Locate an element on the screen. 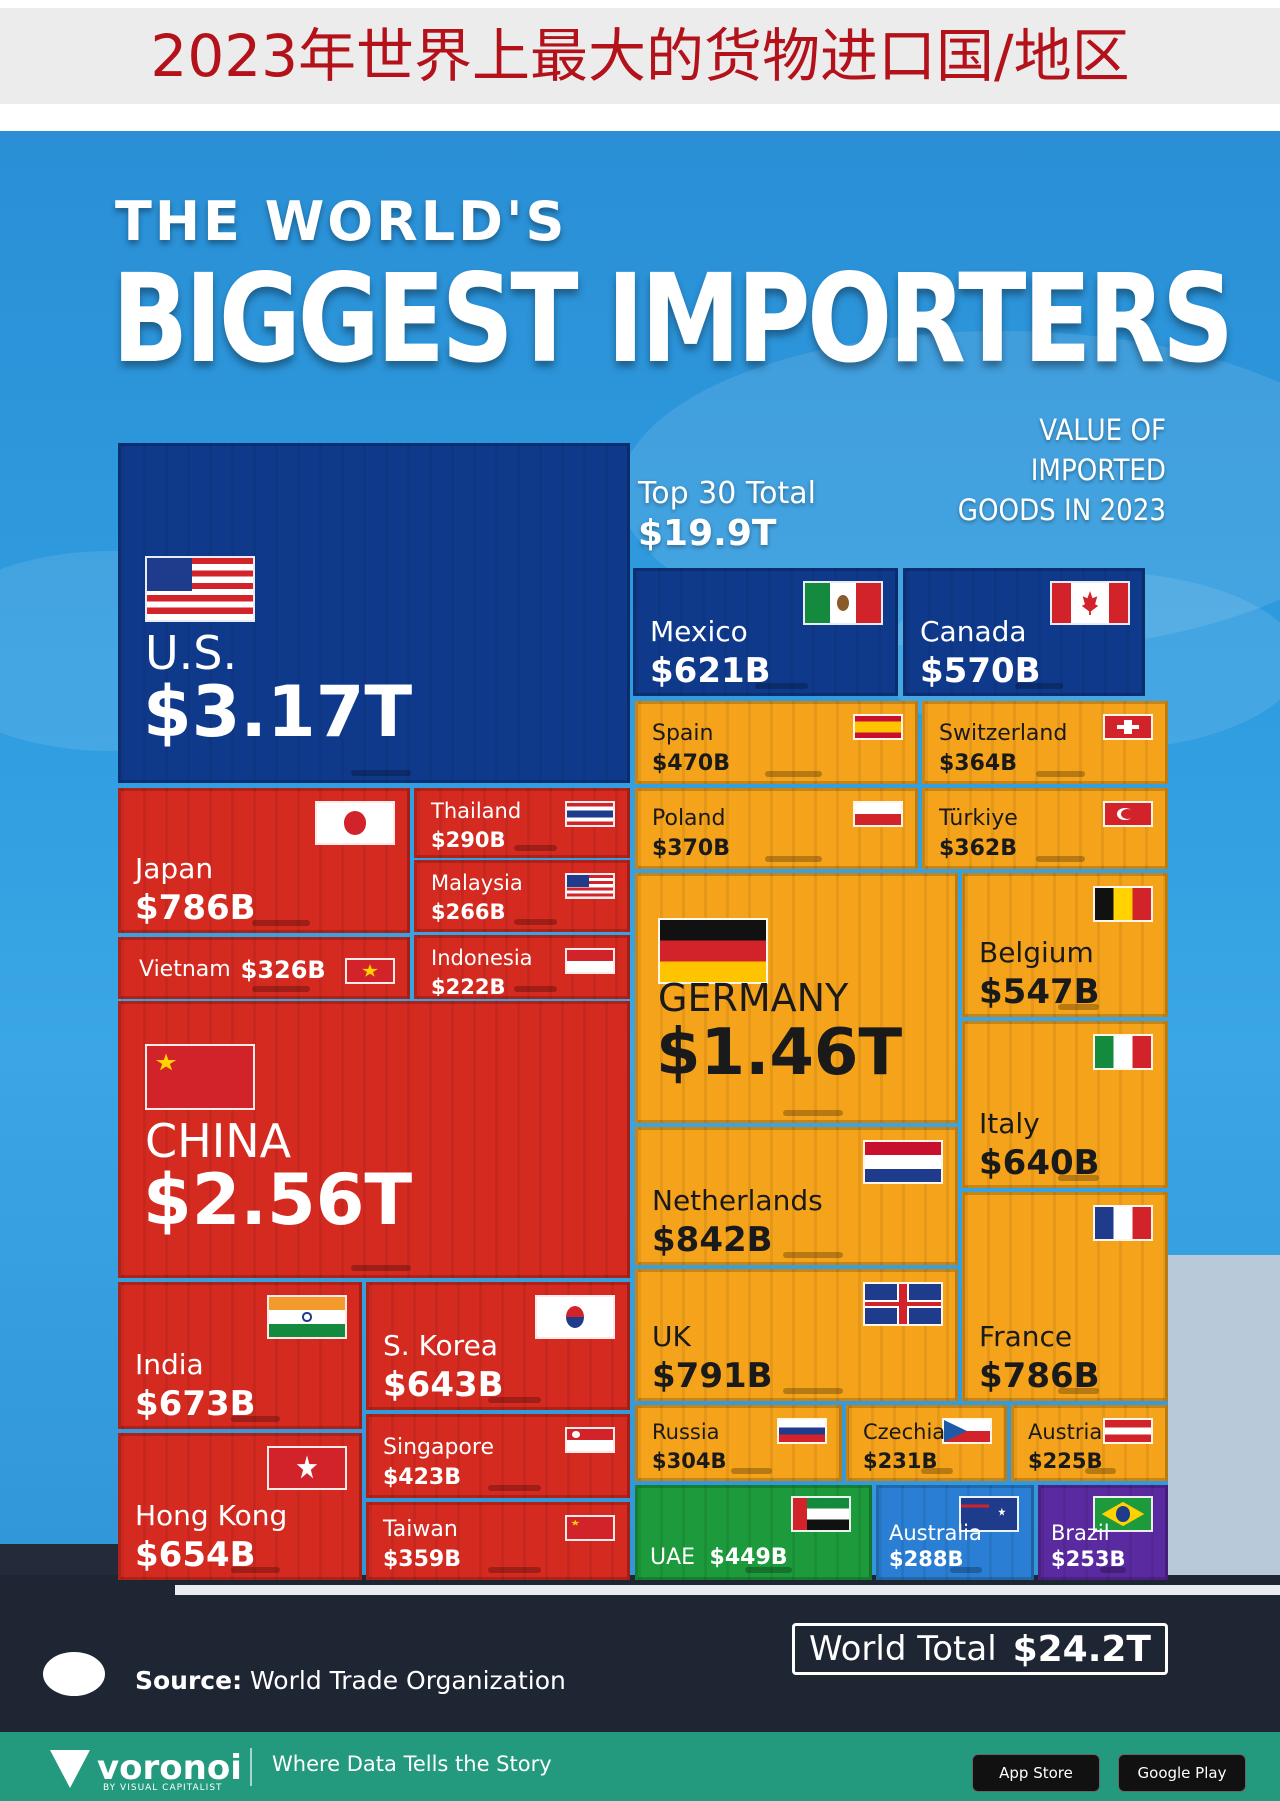 The width and height of the screenshot is (1280, 1801). source-logo-icon is located at coordinates (74, 1674).